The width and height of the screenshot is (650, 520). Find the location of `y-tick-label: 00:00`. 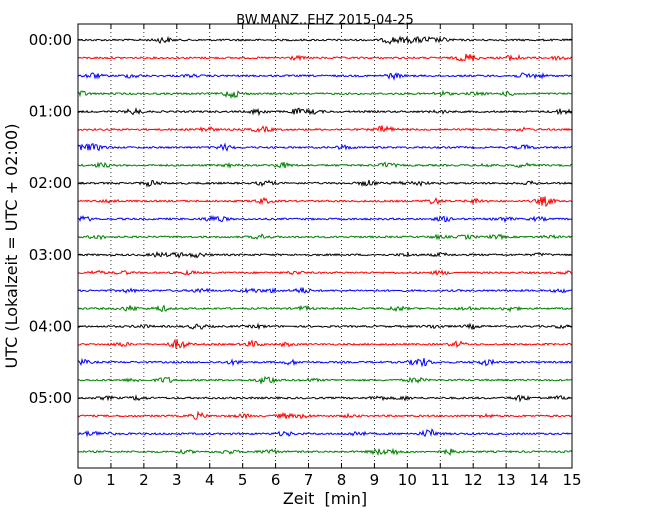

y-tick-label: 00:00 is located at coordinates (50, 40).